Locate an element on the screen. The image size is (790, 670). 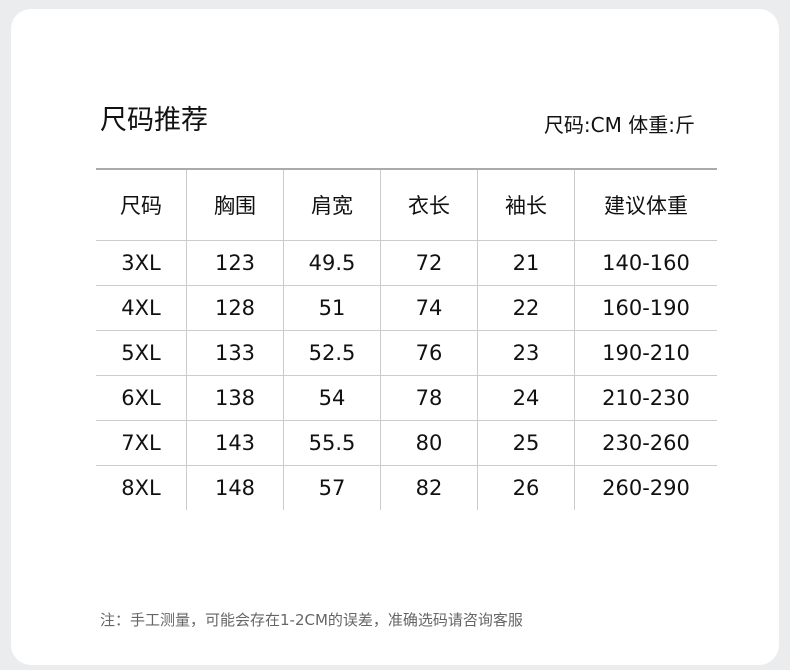
table-cell: 5XL is located at coordinates (141, 353).